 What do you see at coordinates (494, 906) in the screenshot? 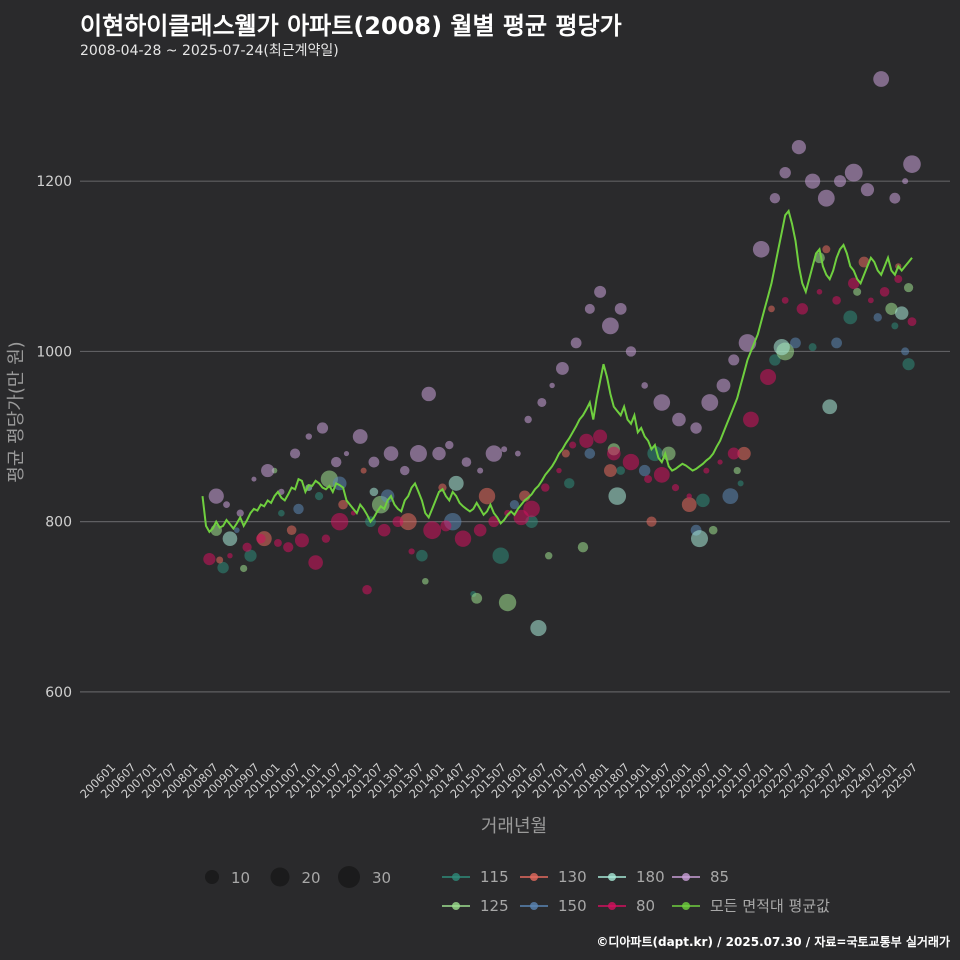
I see `legend-label: 125` at bounding box center [494, 906].